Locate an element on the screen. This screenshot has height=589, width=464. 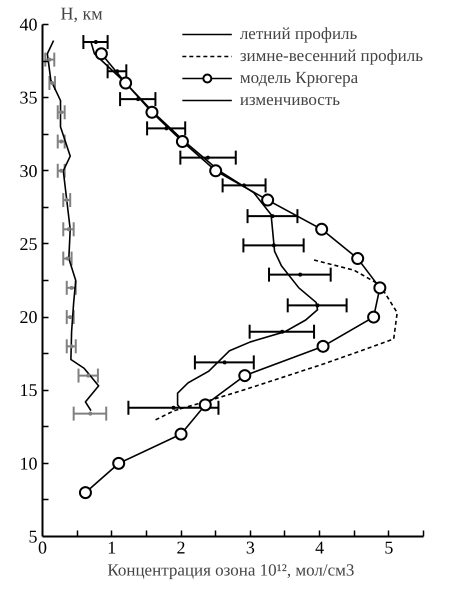
x-tick-label: 5 is located at coordinates (389, 548).